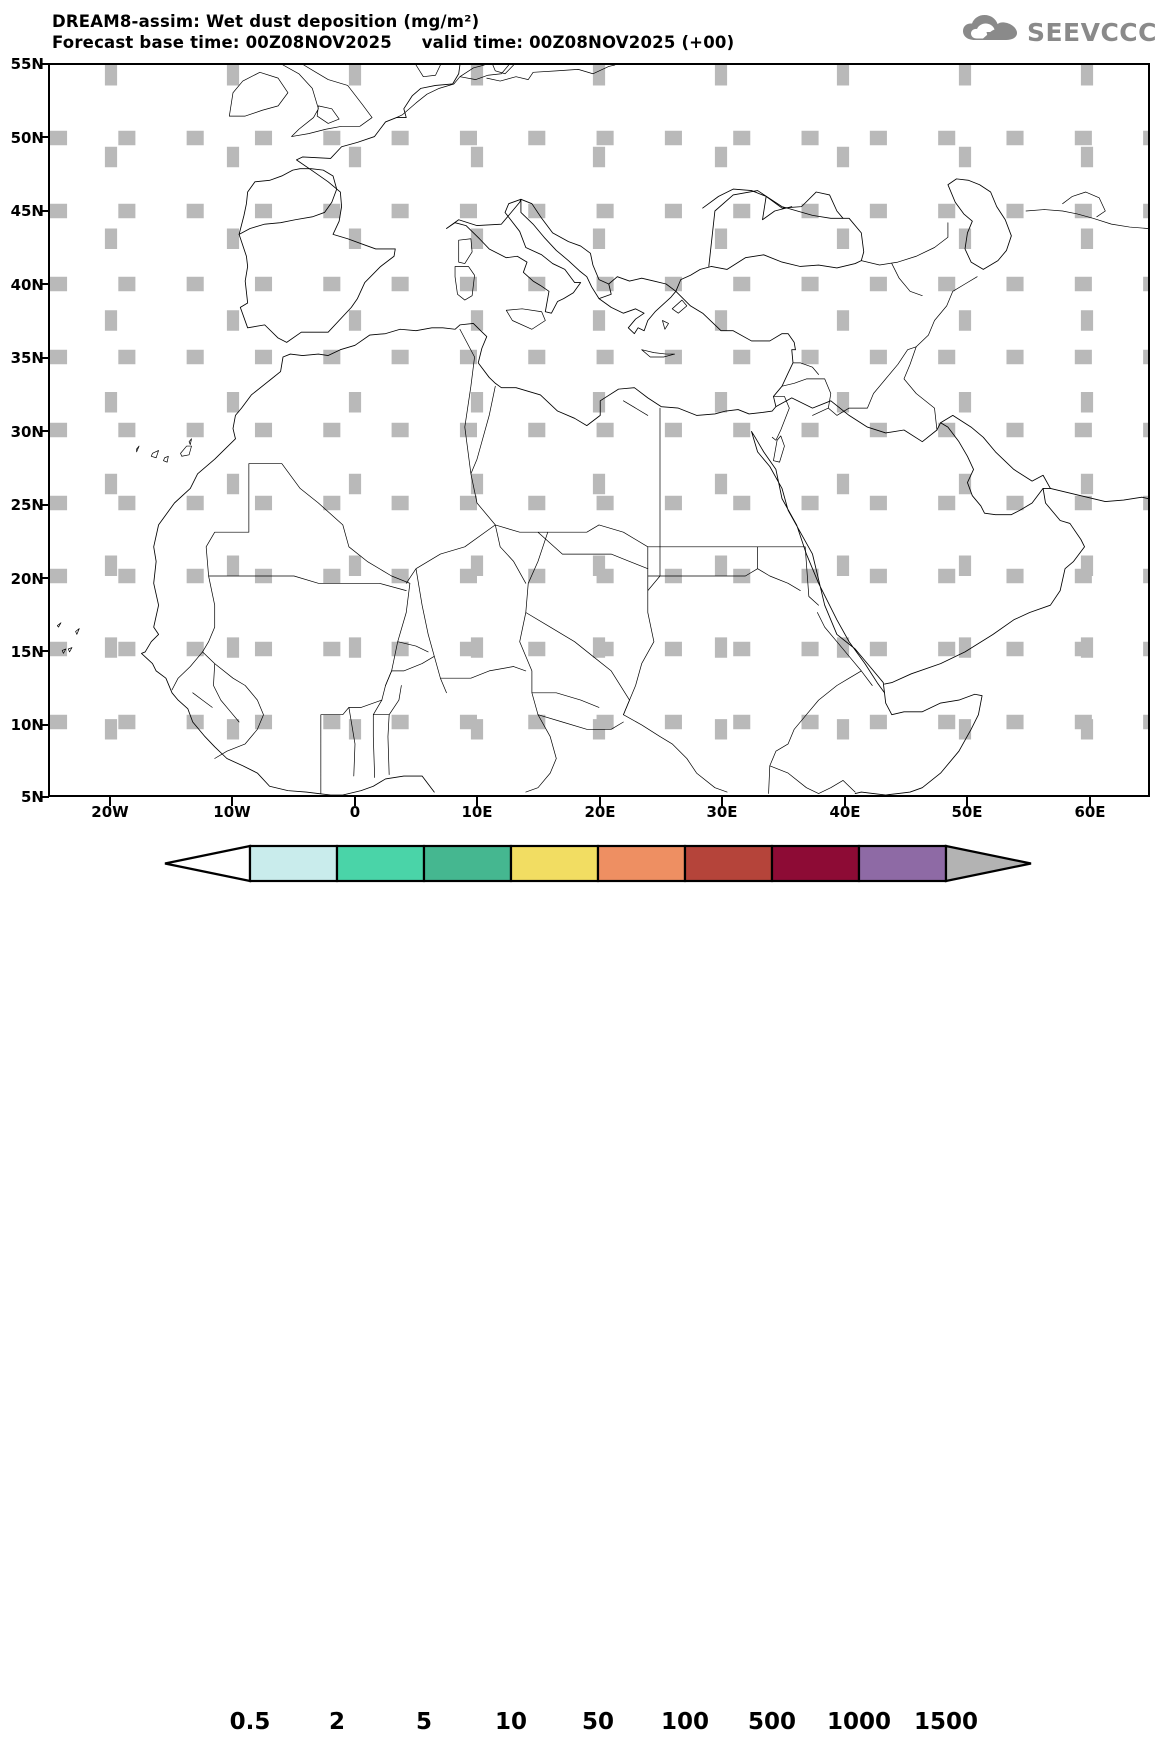 This screenshot has height=1739, width=1165. What do you see at coordinates (208, 863) in the screenshot?
I see `colorbar-under-arrow` at bounding box center [208, 863].